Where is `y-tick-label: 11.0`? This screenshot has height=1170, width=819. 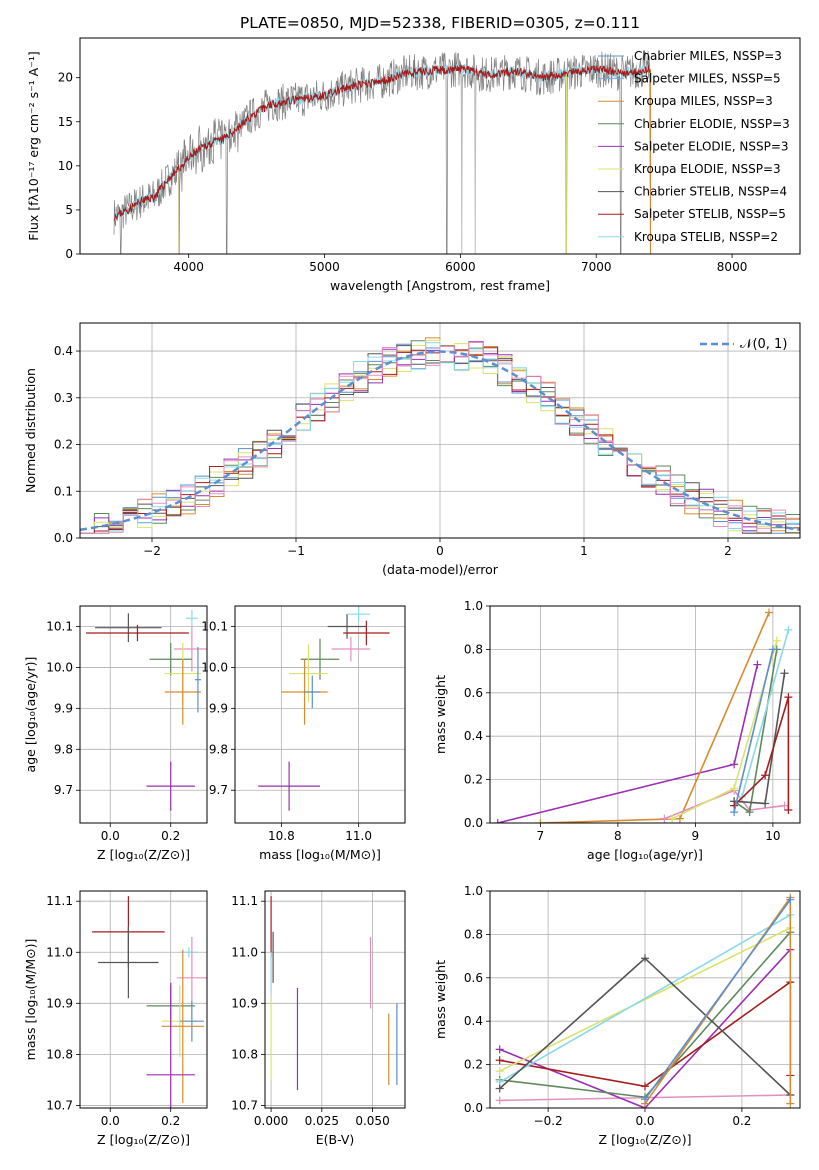
y-tick-label: 11.0 is located at coordinates (244, 952).